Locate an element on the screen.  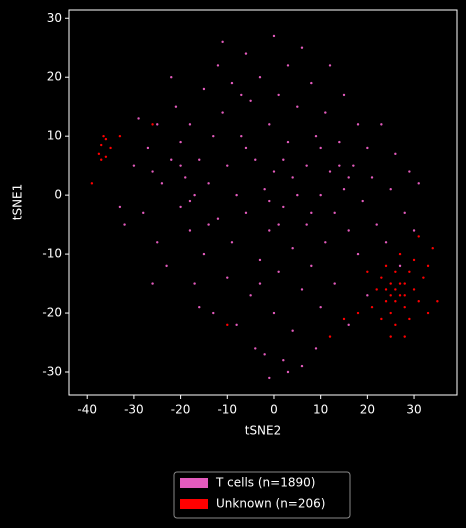
x-tick-label: -40 is located at coordinates (87, 410).